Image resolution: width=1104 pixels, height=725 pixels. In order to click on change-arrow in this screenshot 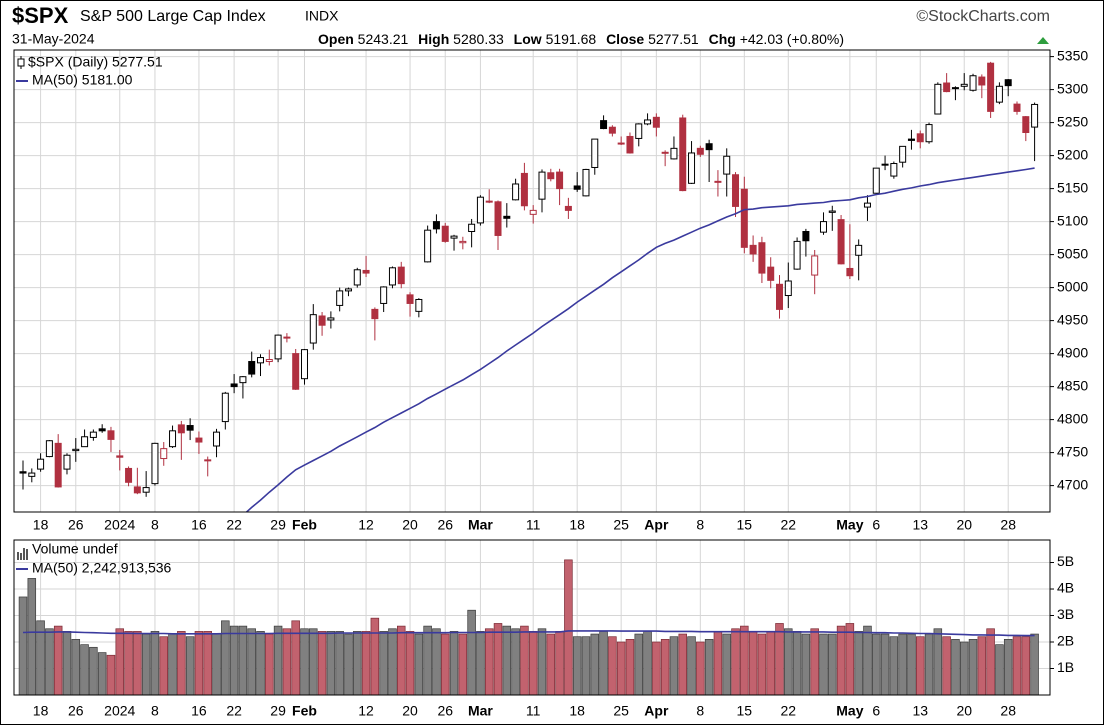, I will do `click(1043, 40)`.